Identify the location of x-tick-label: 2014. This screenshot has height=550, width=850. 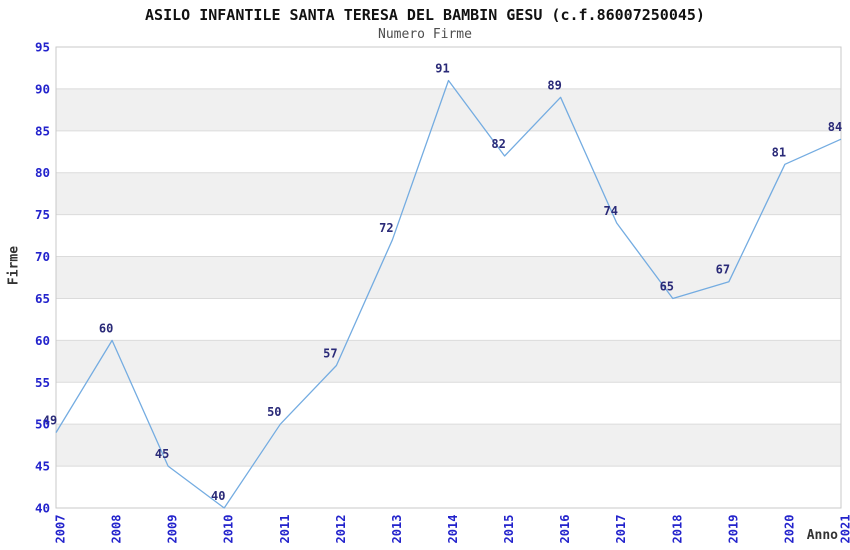
(453, 529).